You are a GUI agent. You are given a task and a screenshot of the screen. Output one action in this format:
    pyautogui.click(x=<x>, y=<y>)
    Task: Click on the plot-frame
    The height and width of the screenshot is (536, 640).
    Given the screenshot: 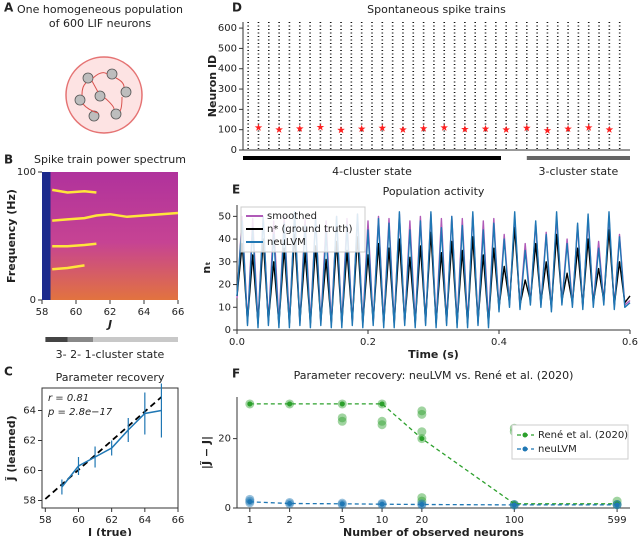 What is the action you would take?
    pyautogui.click(x=110, y=448)
    